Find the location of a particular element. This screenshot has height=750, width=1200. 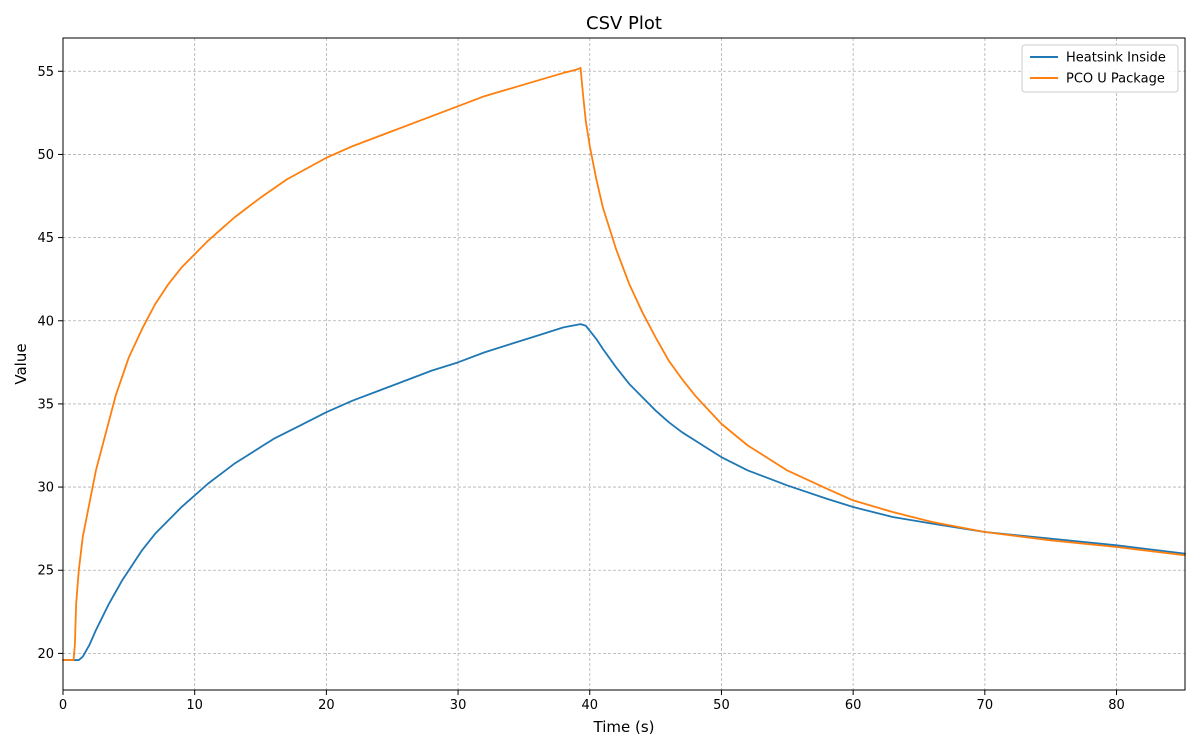

x-tick-label: 50 is located at coordinates (721, 705).